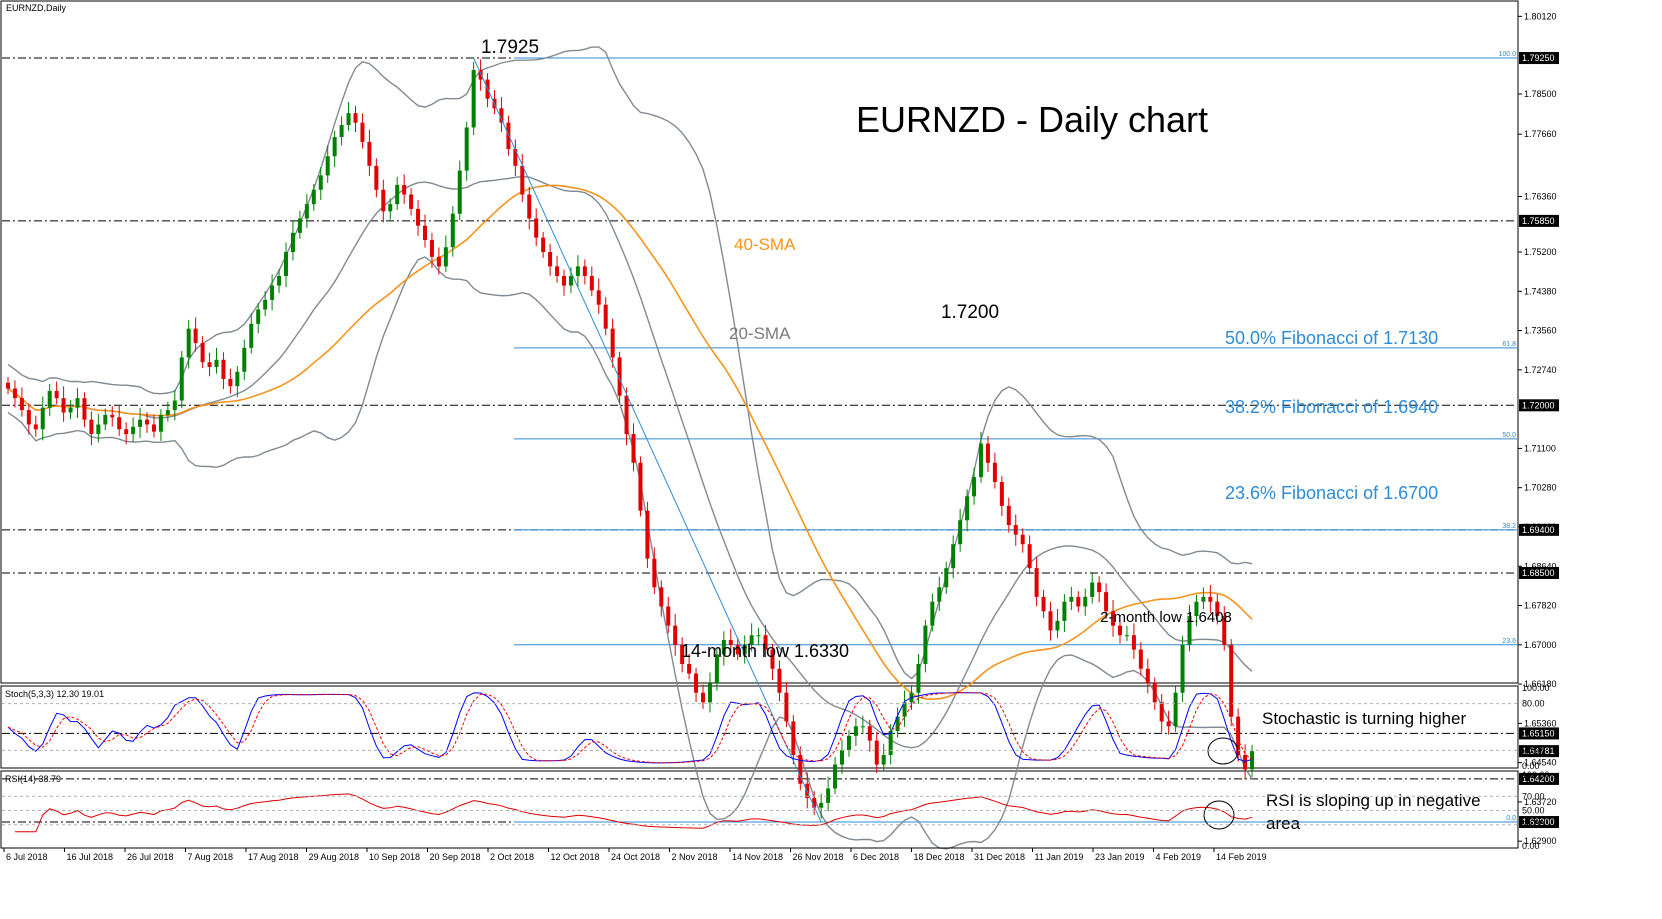  Describe the element at coordinates (1533, 811) in the screenshot. I see `rsi-level-label: 50.00` at that location.